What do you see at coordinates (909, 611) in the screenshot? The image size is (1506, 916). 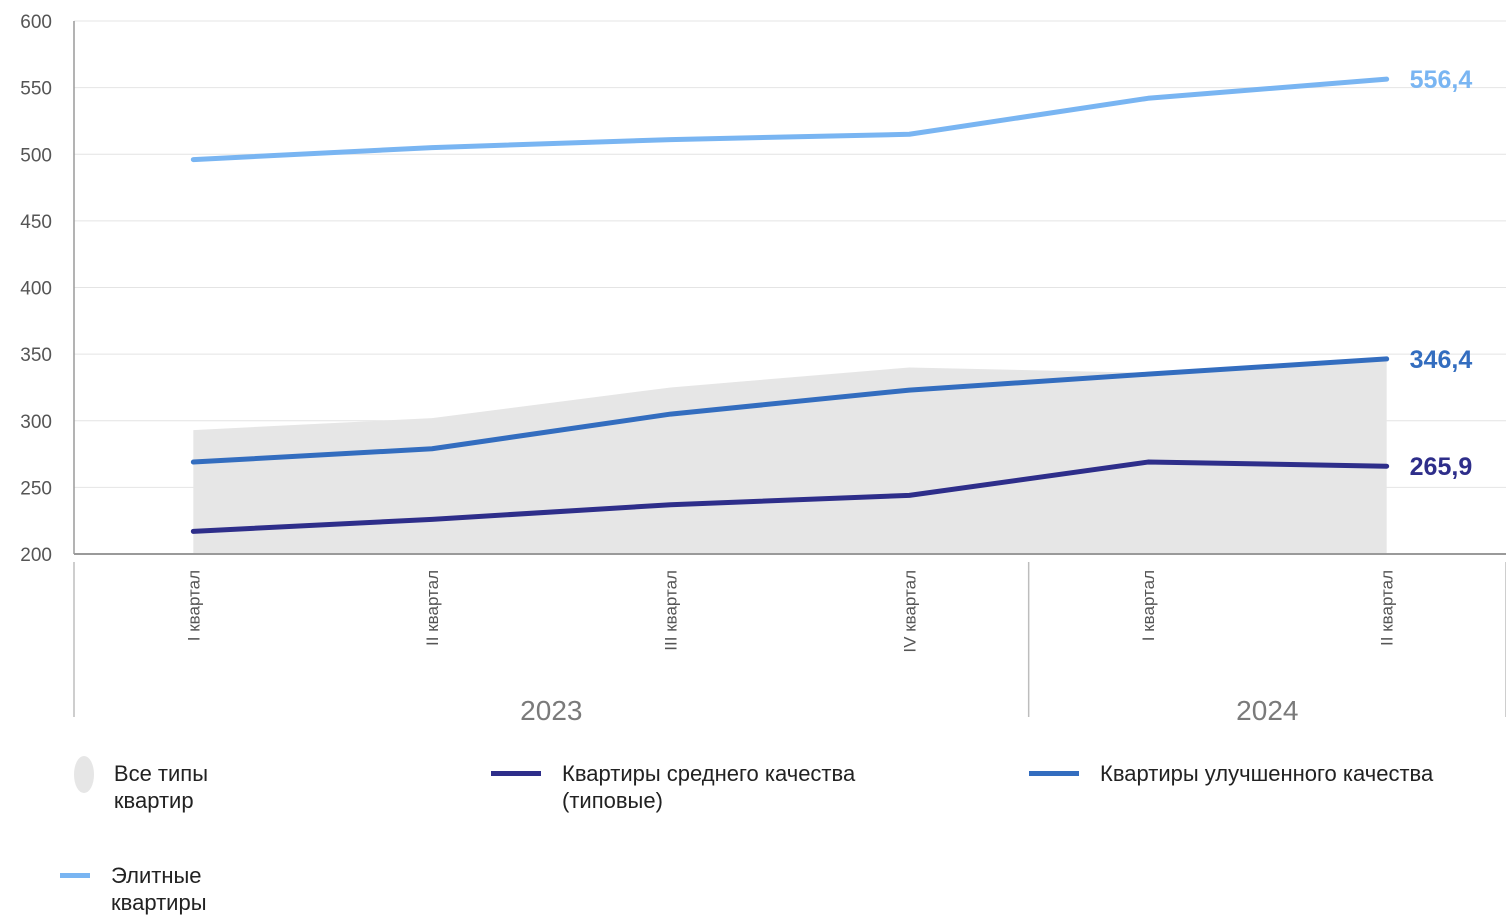 I see `x-tick-label: IV квартал` at bounding box center [909, 611].